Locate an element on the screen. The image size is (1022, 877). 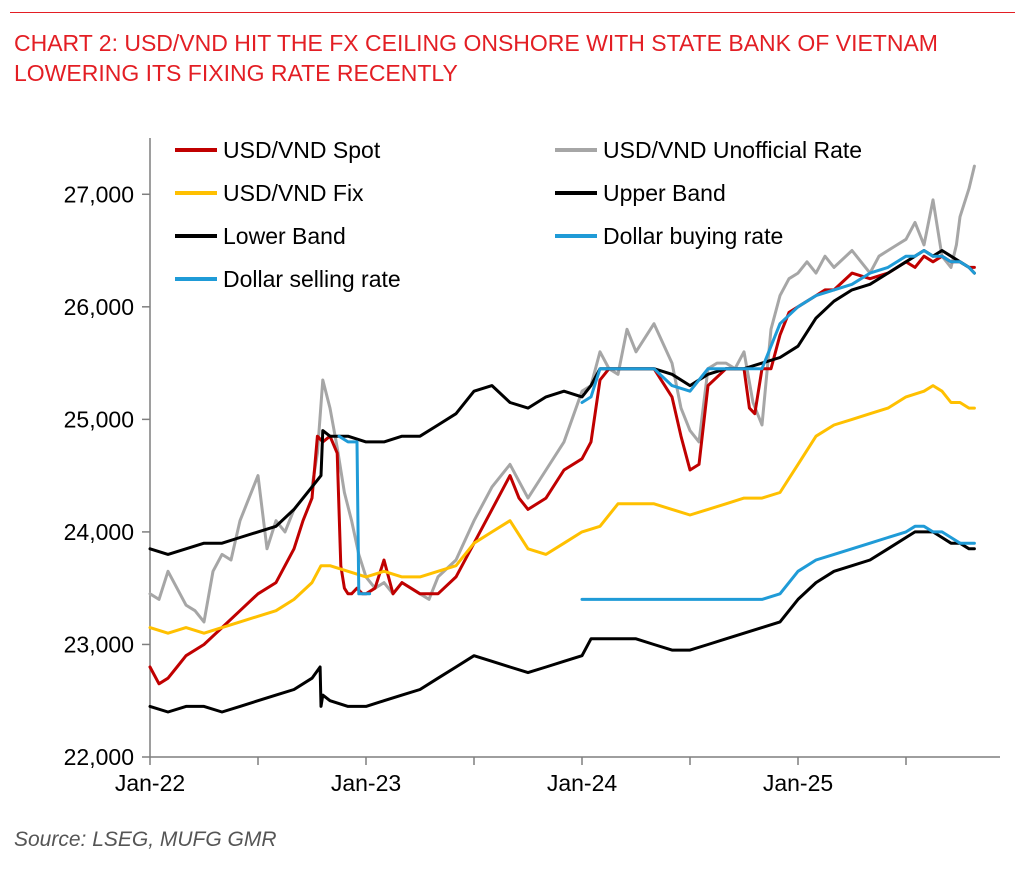
y-tick-label: 27,000 is located at coordinates (99, 194).